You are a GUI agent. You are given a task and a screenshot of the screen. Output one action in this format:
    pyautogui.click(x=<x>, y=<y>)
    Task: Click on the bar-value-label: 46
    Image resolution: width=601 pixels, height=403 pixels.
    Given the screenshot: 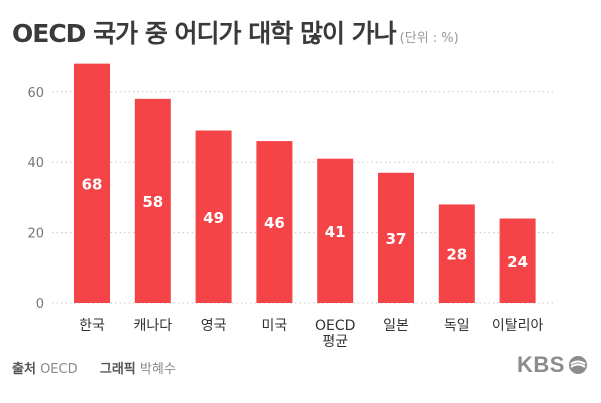 What is the action you would take?
    pyautogui.click(x=274, y=223)
    